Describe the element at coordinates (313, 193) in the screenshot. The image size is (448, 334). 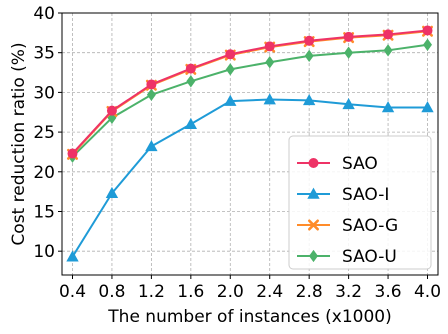
I see `legend-sao-i-point` at that location.